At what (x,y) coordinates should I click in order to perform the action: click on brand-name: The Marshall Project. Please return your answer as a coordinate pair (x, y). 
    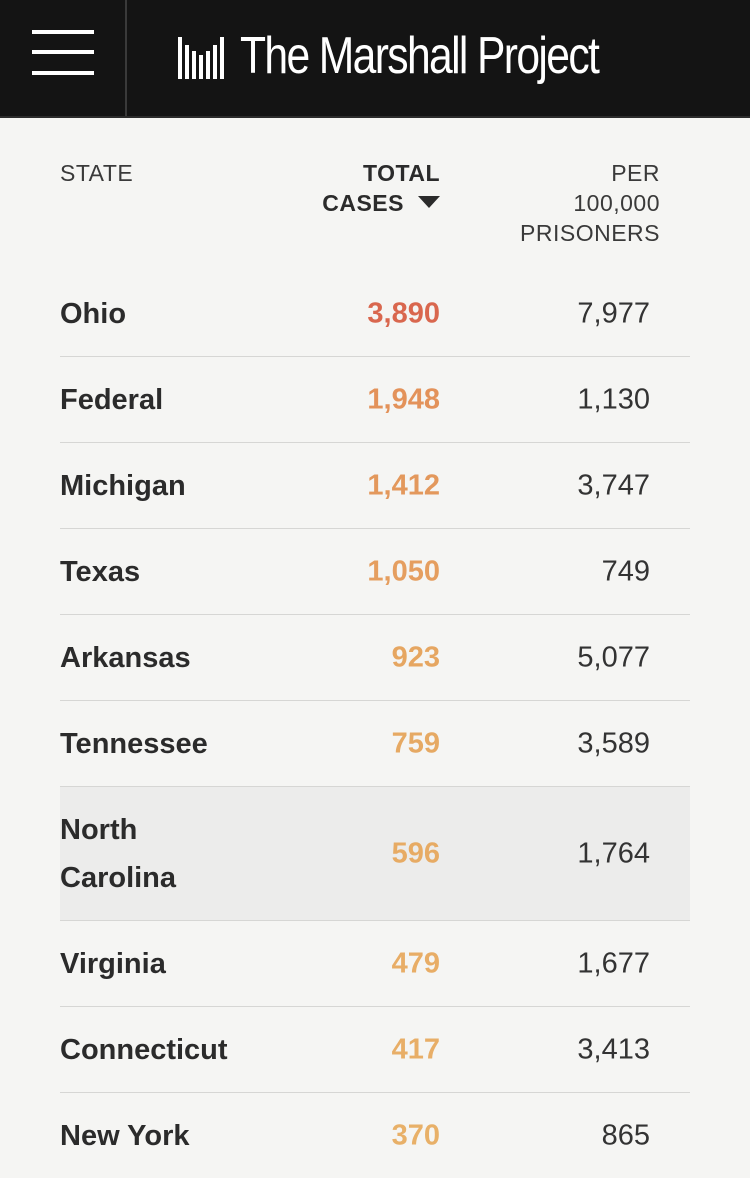
    Looking at the image, I should click on (420, 56).